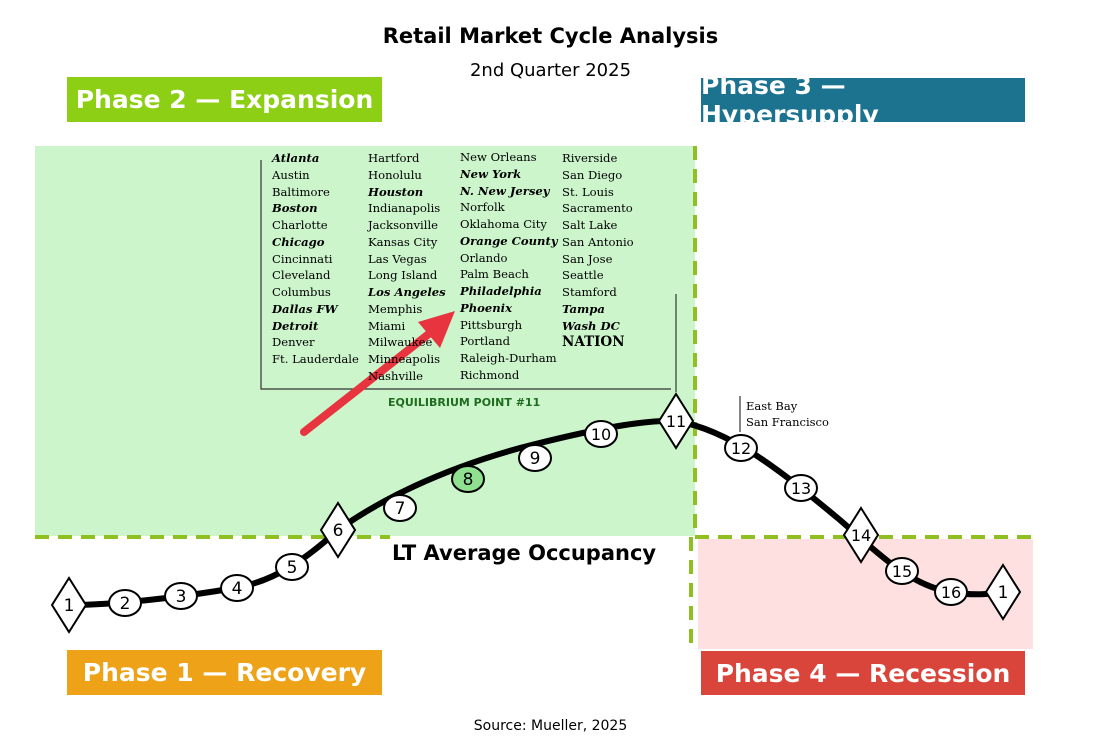 This screenshot has height=747, width=1101. What do you see at coordinates (404, 359) in the screenshot?
I see `market-name: Minneapolis` at bounding box center [404, 359].